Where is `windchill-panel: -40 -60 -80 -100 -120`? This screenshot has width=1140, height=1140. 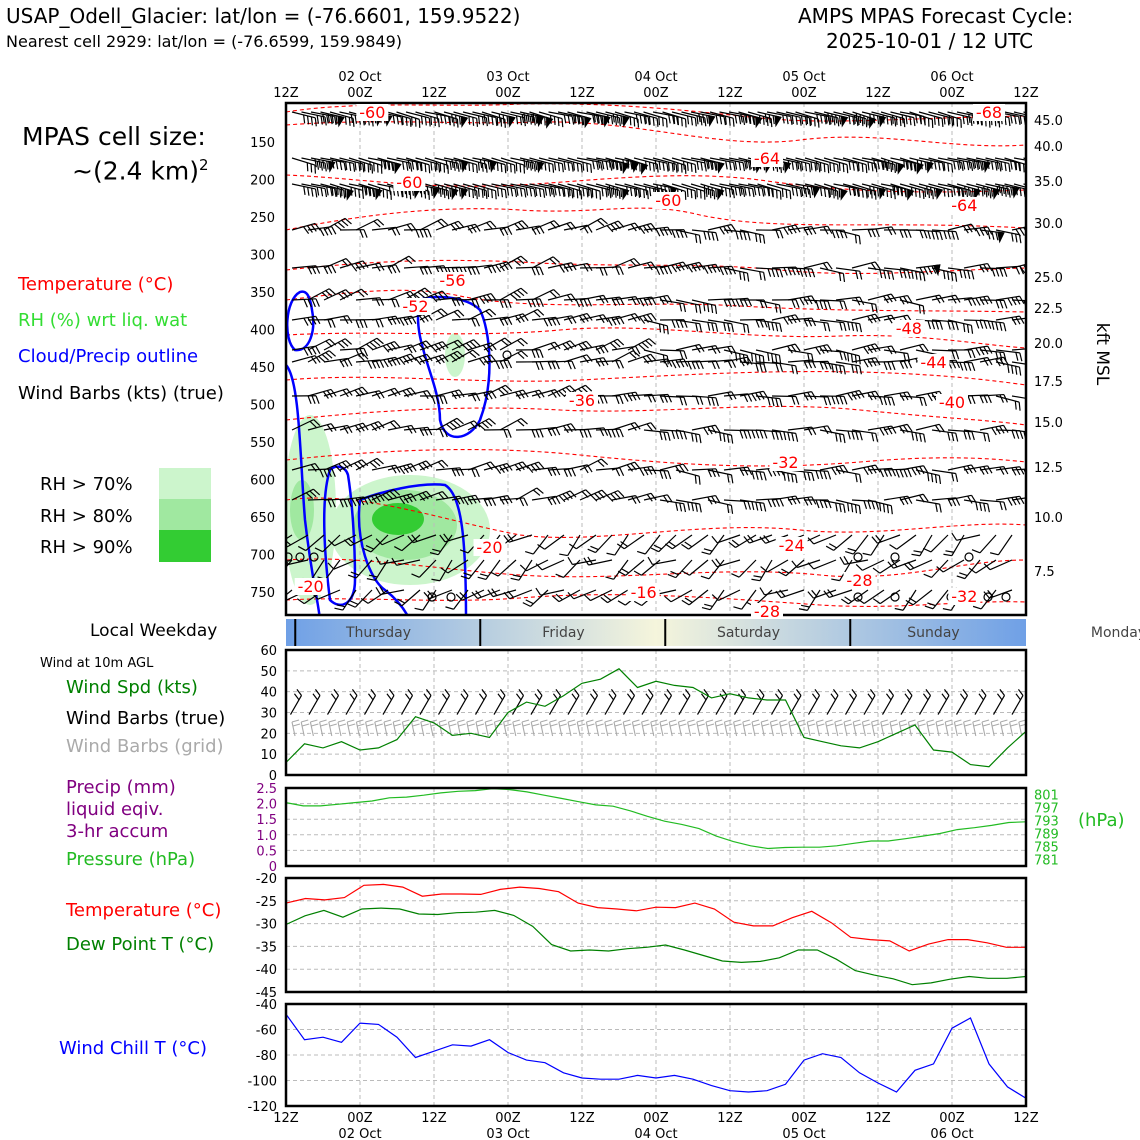 windchill-panel: -40 -60 -80 -100 -120 is located at coordinates (637, 1056).